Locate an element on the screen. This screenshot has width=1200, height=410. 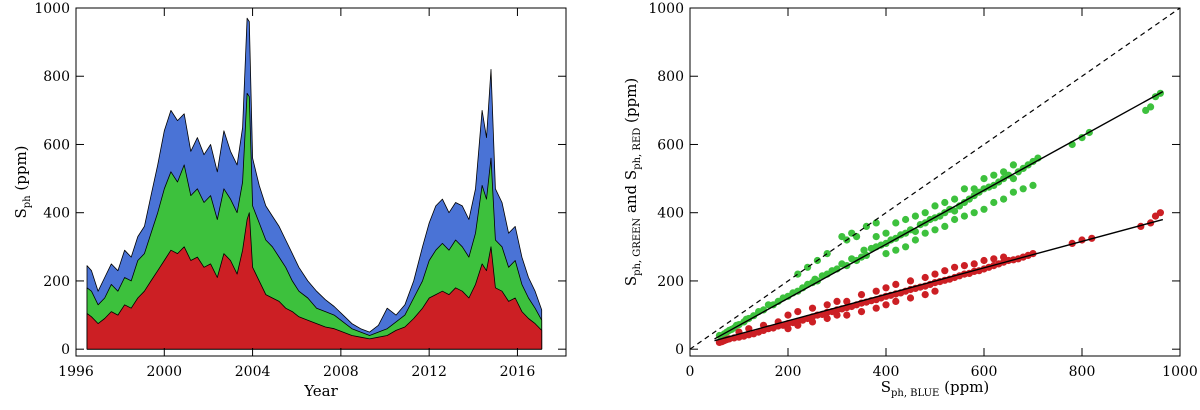
y-axis-title-part-2: ph, GREEN is located at coordinates (637, 247).